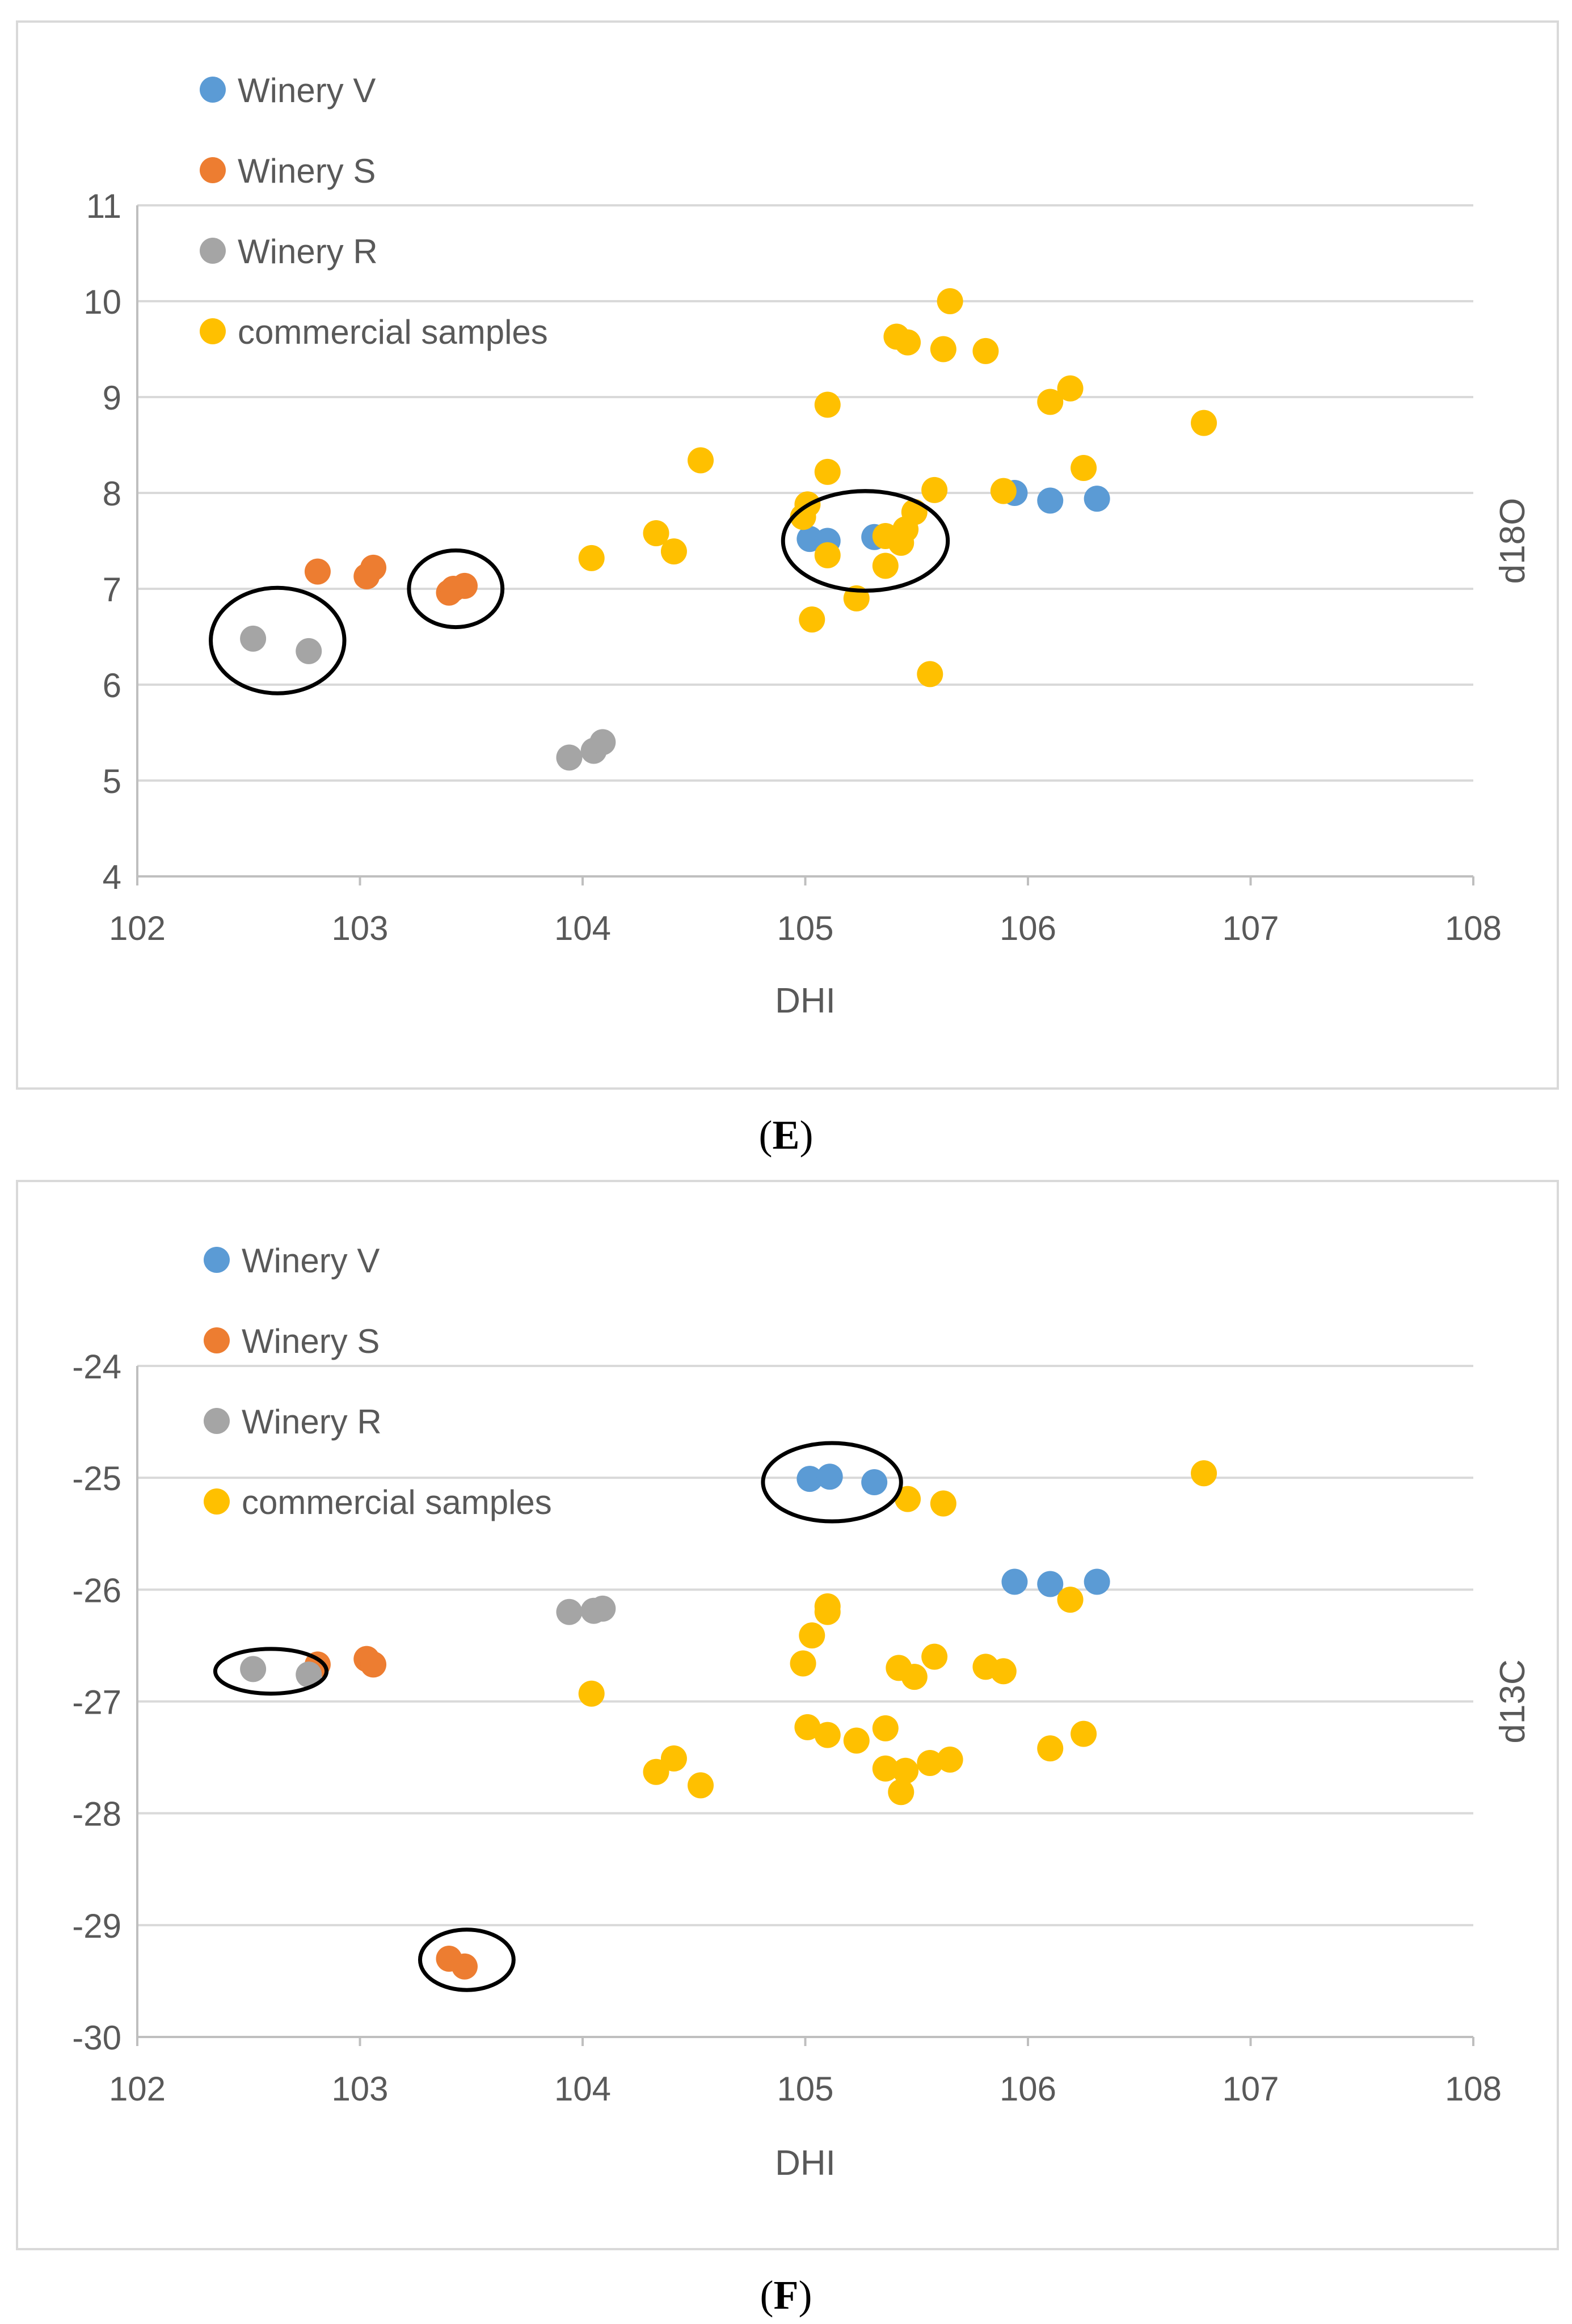  I want to click on chart-f-xtick-label-4: 106, so click(1028, 2089).